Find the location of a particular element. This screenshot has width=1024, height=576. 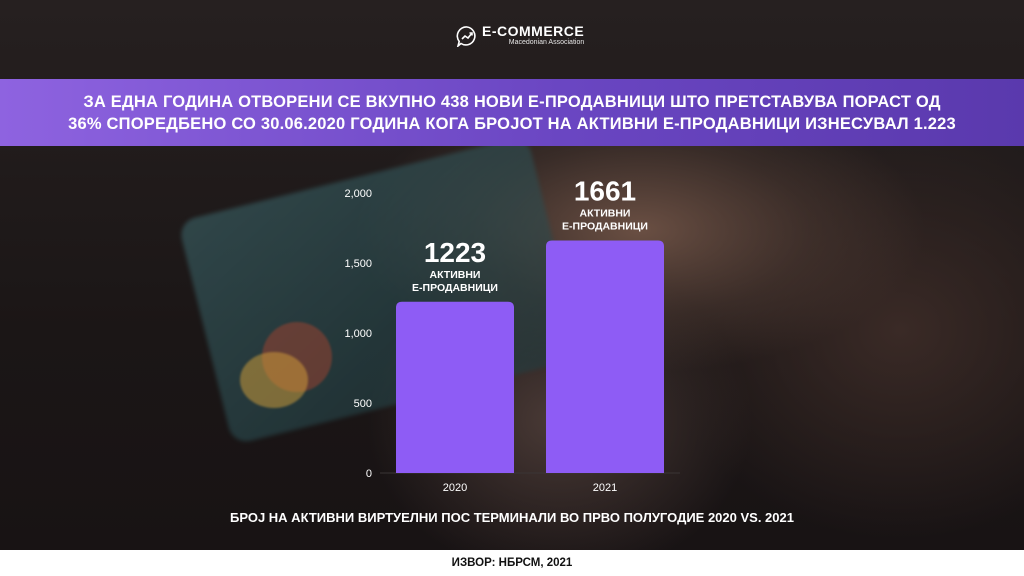

y-tick-label: 0 is located at coordinates (369, 474).